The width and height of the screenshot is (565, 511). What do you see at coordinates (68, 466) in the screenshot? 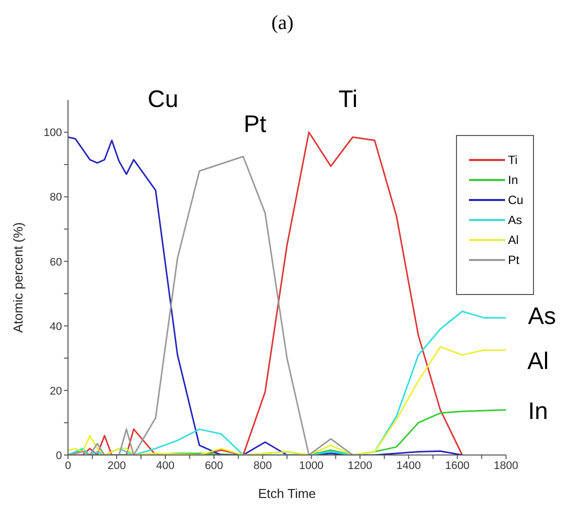
I see `x-tick-label: 0` at bounding box center [68, 466].